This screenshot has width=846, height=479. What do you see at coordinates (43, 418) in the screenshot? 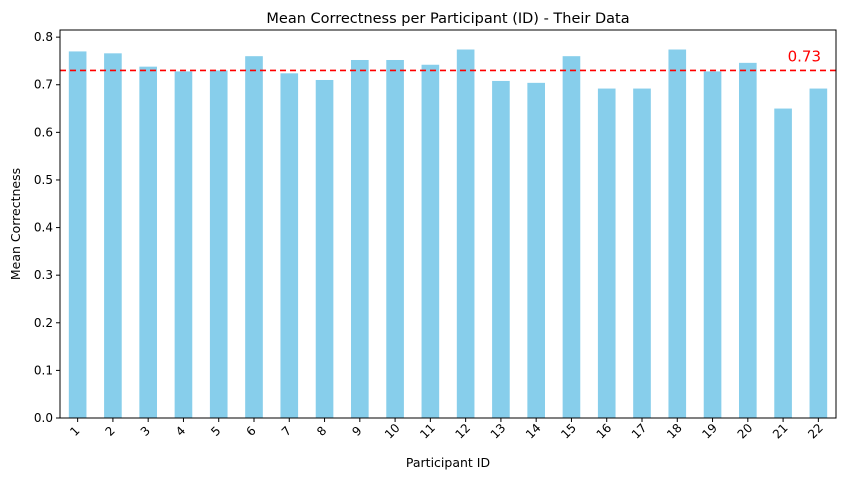
I see `y-tick-label: 0.0` at bounding box center [43, 418].